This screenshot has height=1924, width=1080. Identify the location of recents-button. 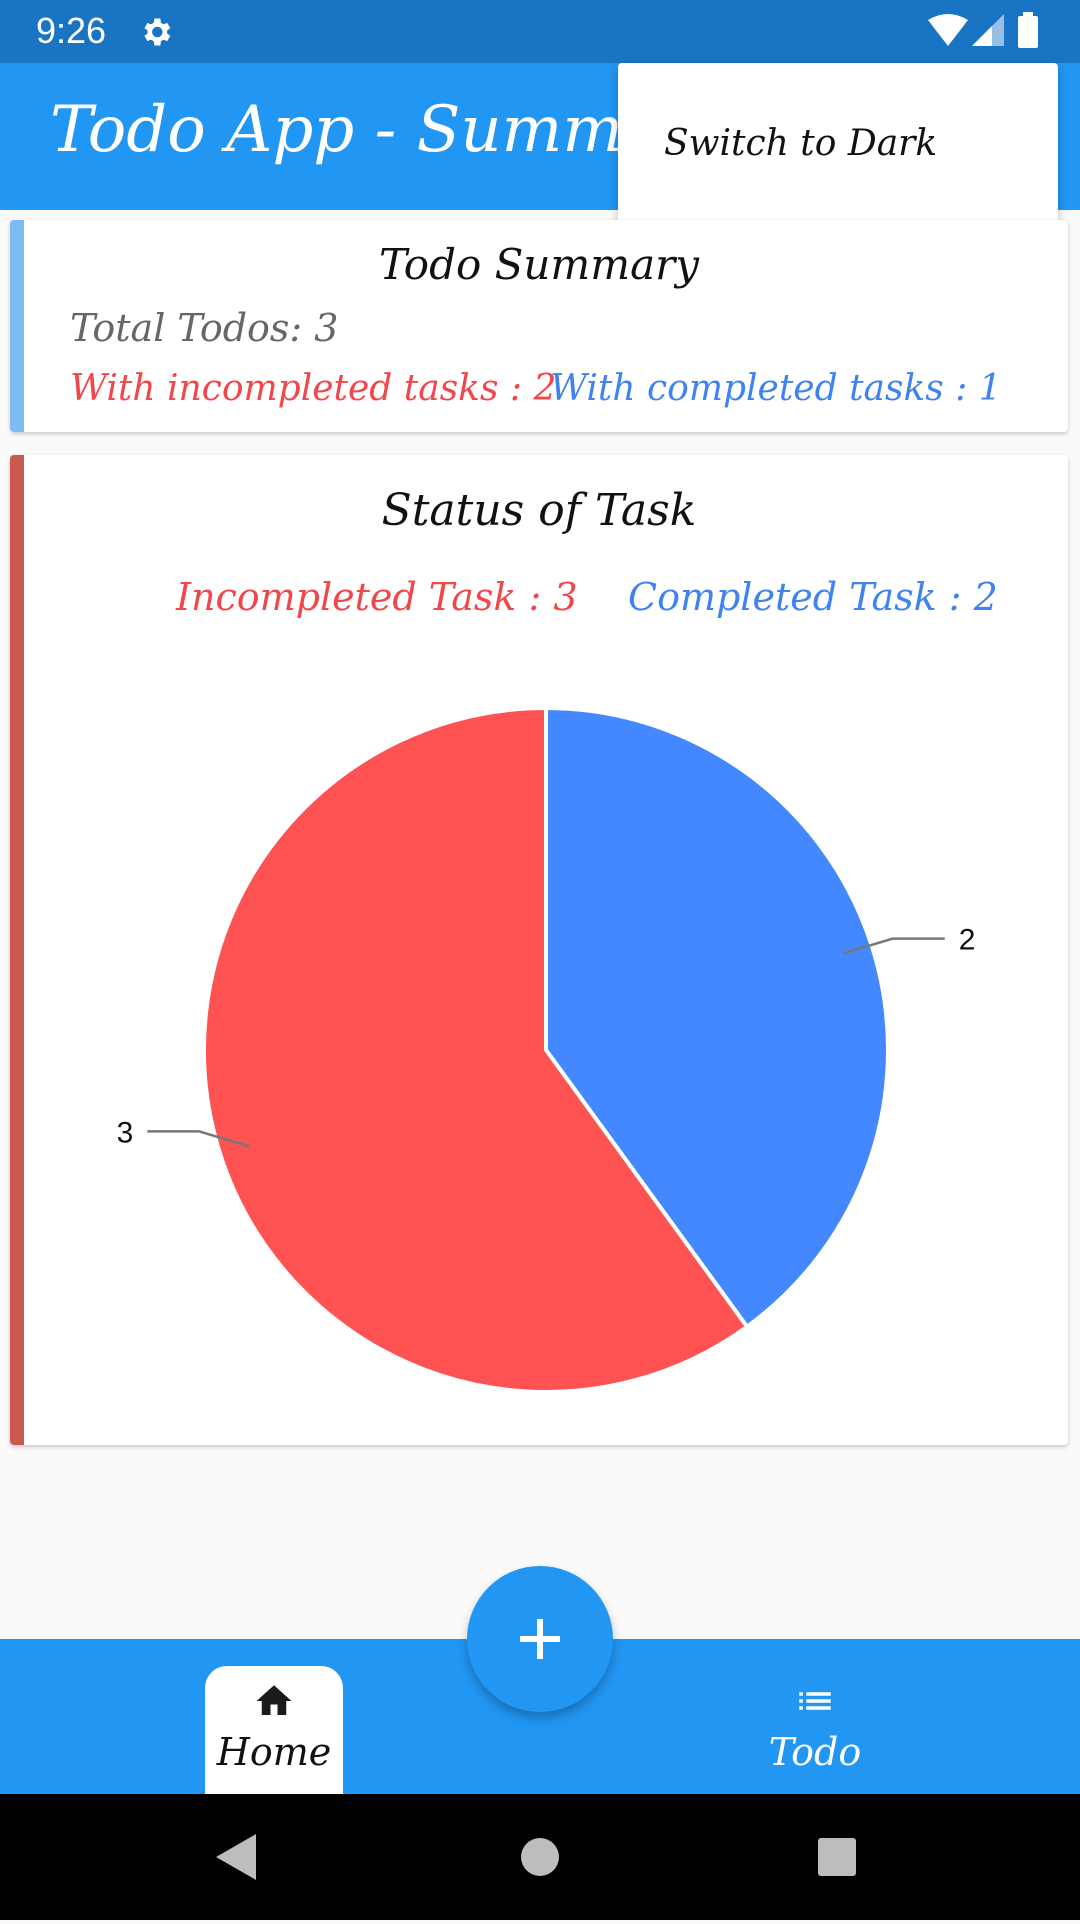
(837, 1857).